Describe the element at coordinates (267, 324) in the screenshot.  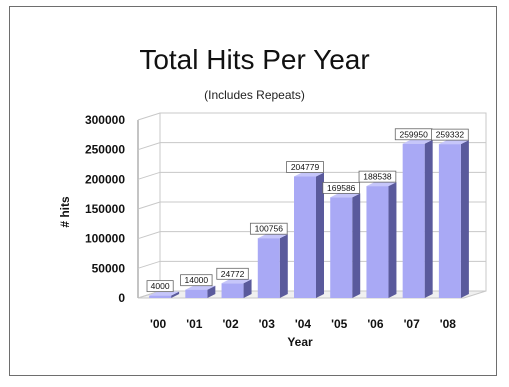
I see `x-tick-label: '03` at that location.